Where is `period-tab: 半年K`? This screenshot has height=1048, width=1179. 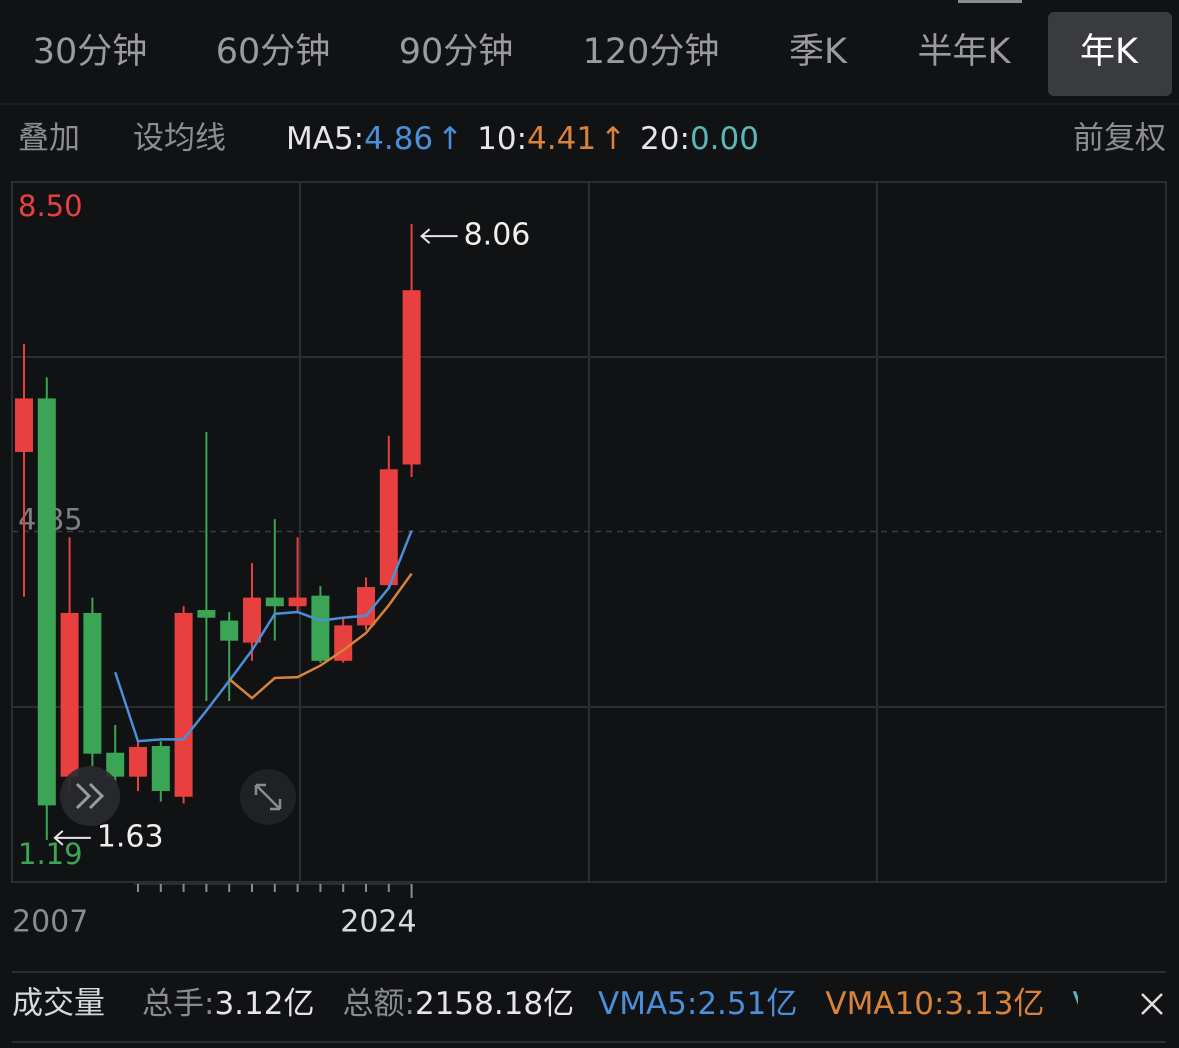
period-tab: 半年K is located at coordinates (965, 52).